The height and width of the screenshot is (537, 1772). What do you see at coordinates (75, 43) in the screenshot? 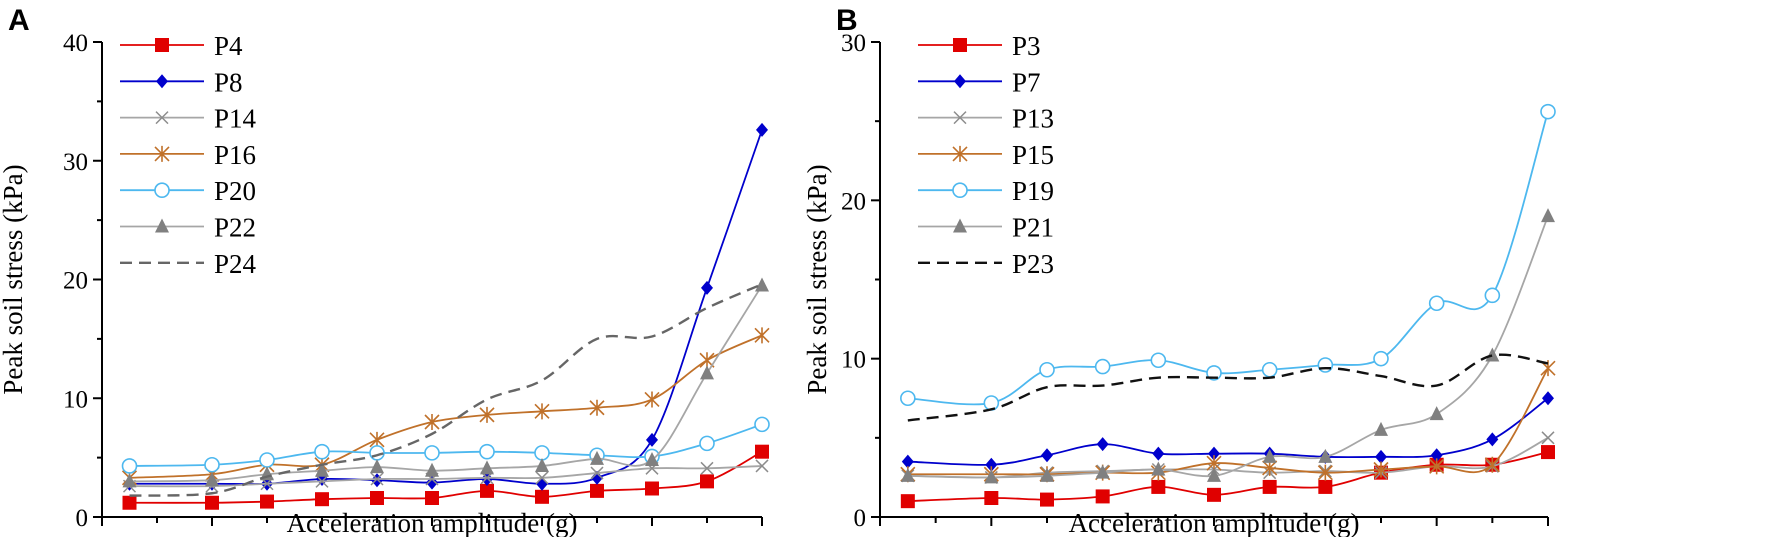
I see `y-tick-label: 40` at bounding box center [75, 43].